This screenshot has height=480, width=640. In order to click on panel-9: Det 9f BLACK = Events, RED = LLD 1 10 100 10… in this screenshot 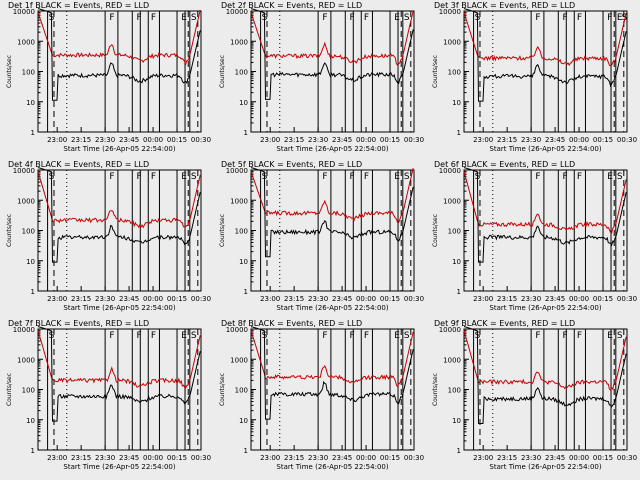, I will do `click(534, 395)`.